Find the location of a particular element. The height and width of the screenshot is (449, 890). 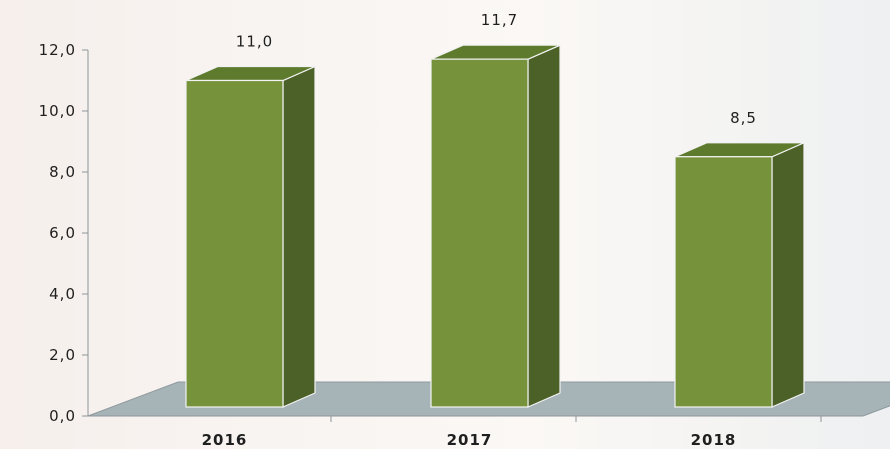

data-label: 8,5 is located at coordinates (743, 118).